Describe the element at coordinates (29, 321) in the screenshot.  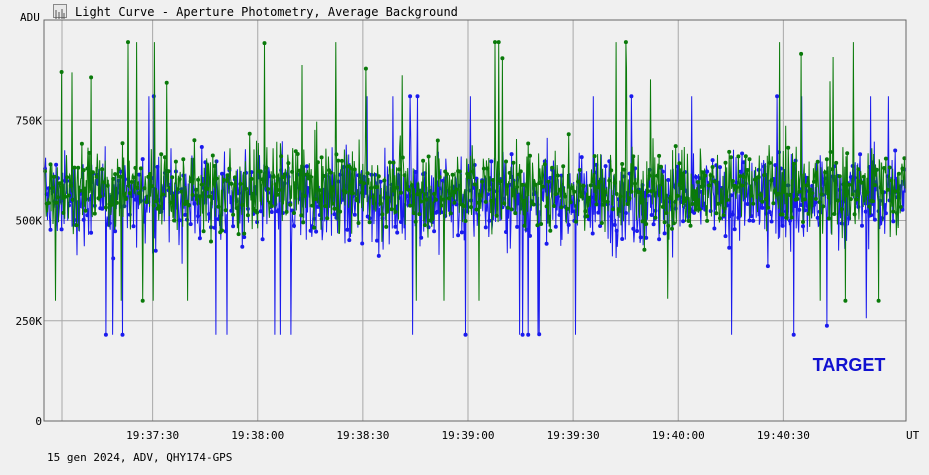
I see `y-tick-label: 250K` at that location.